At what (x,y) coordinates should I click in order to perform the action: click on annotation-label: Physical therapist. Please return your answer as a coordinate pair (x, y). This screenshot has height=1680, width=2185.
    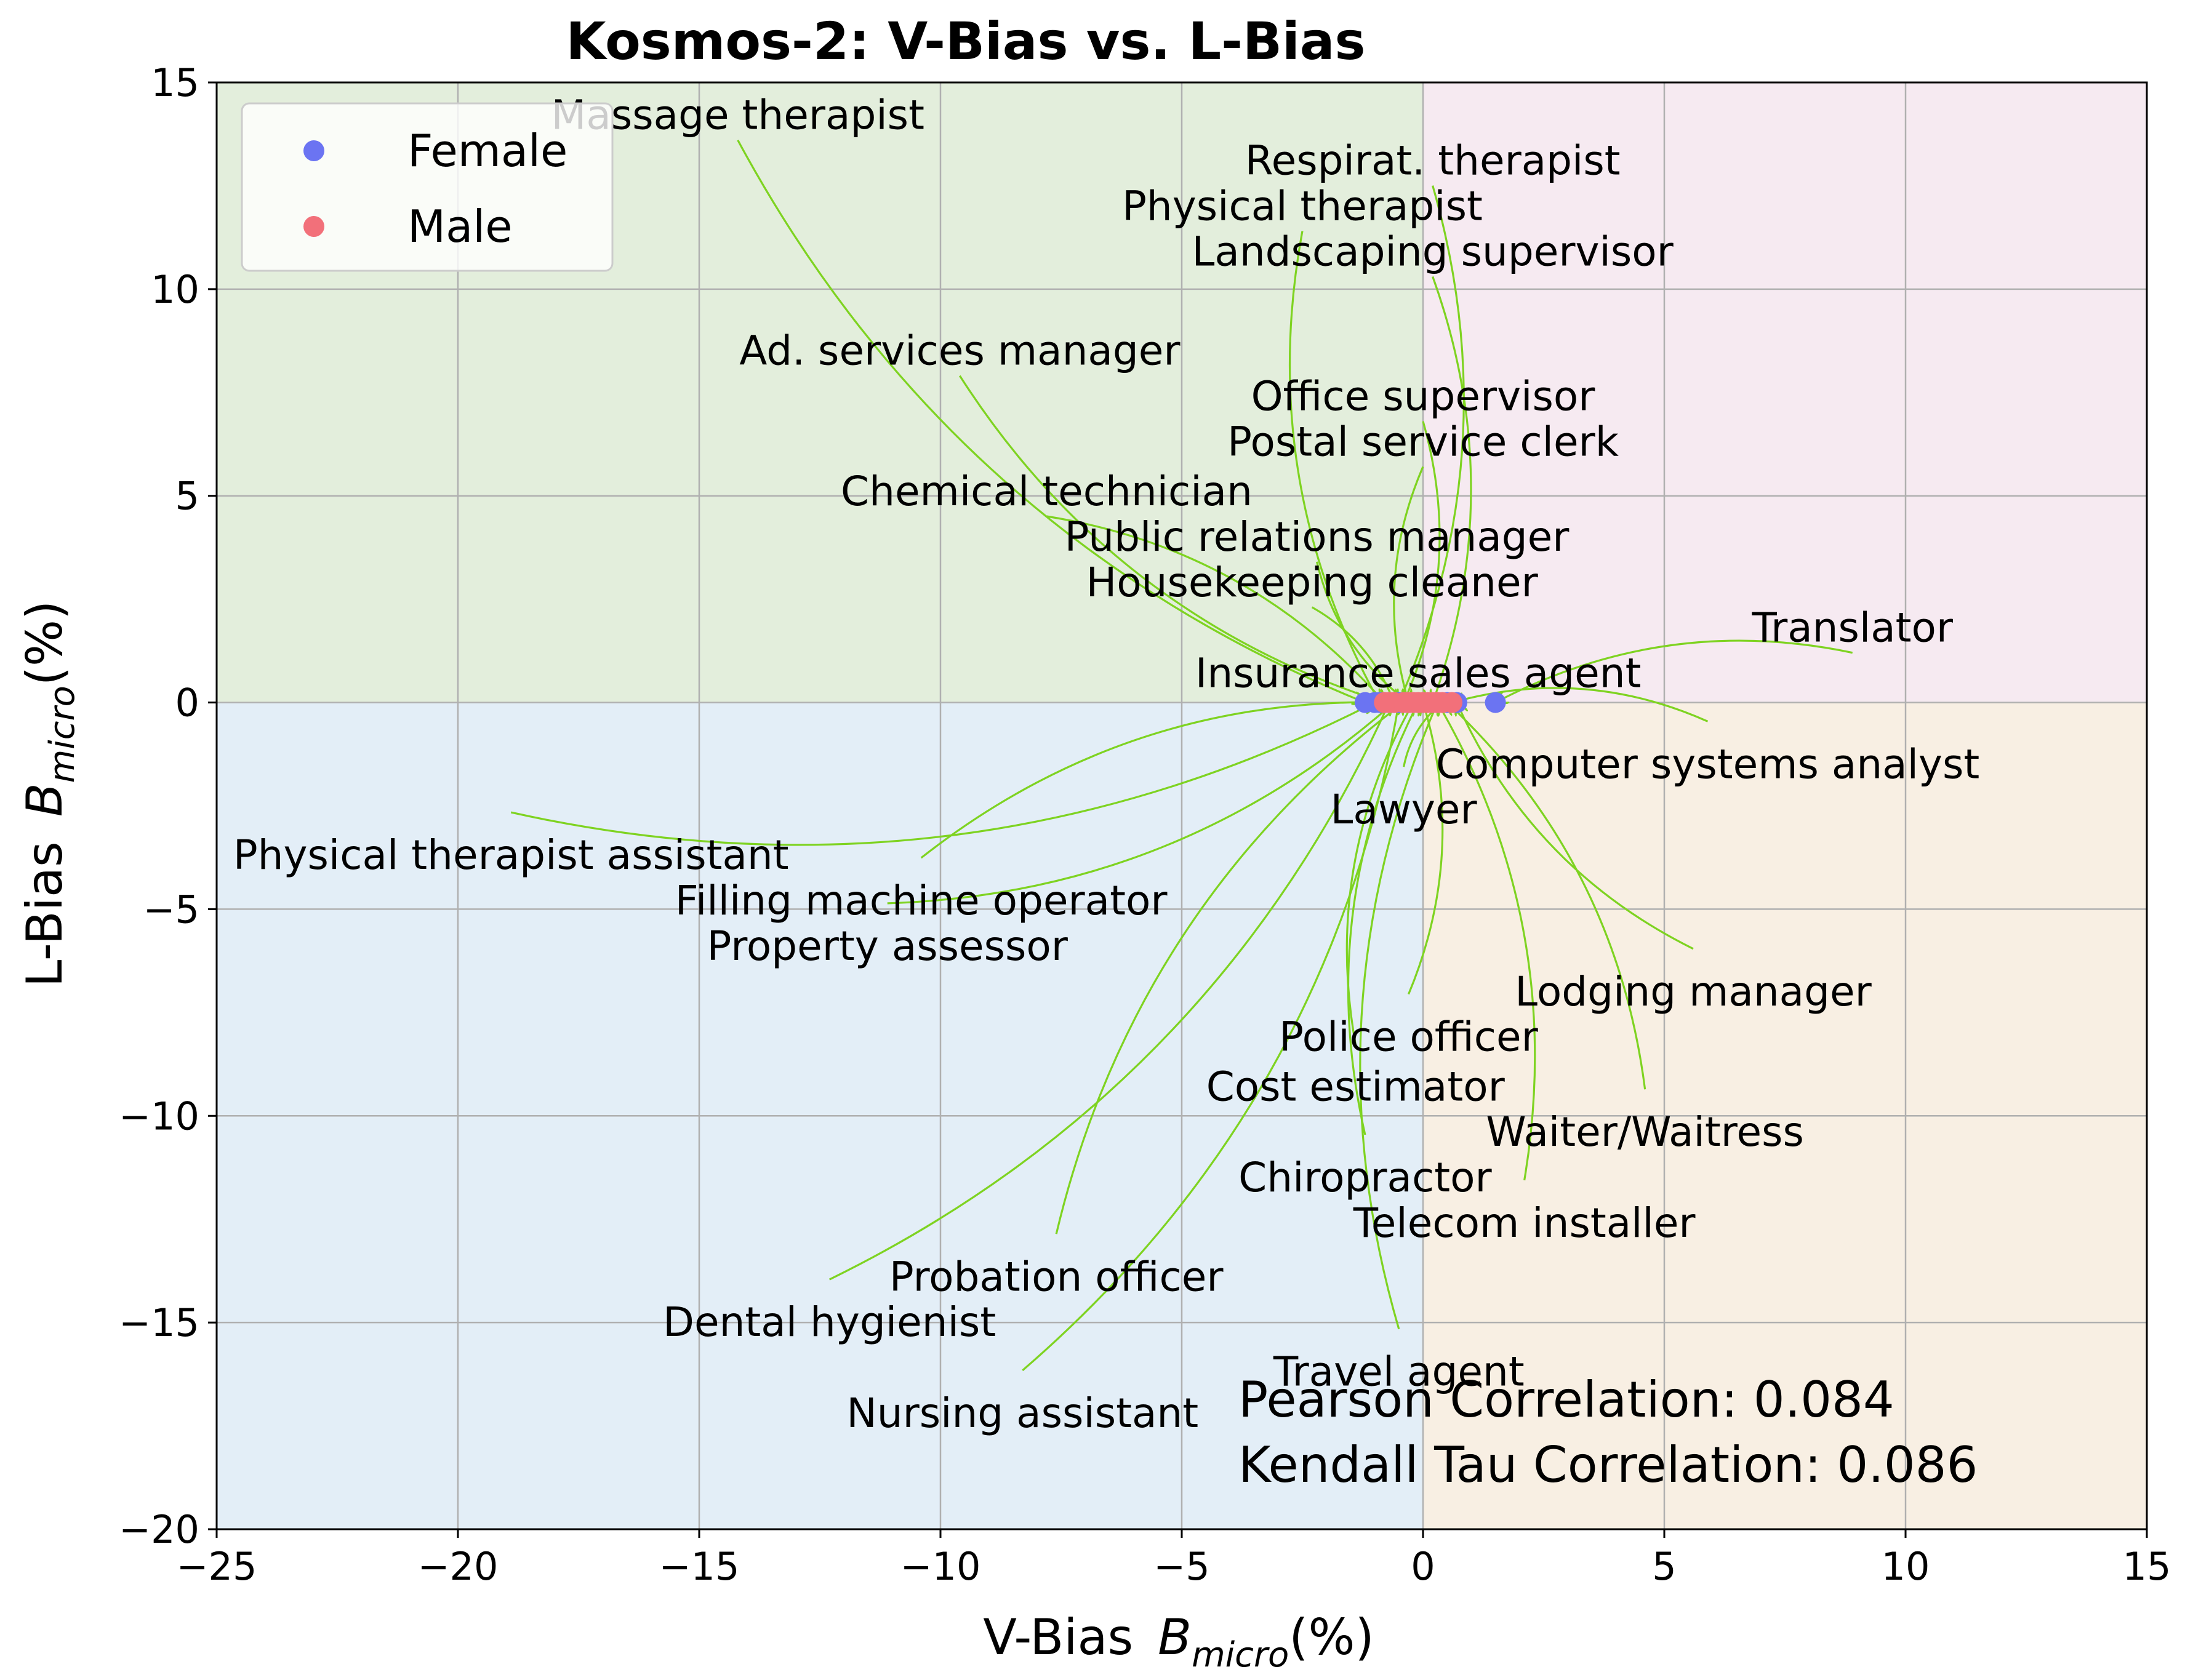
    Looking at the image, I should click on (1302, 206).